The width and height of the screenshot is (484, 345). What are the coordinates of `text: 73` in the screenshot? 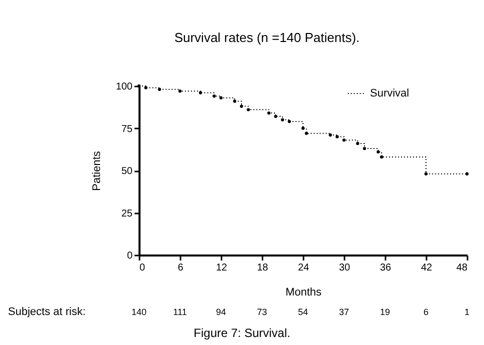 It's located at (262, 312).